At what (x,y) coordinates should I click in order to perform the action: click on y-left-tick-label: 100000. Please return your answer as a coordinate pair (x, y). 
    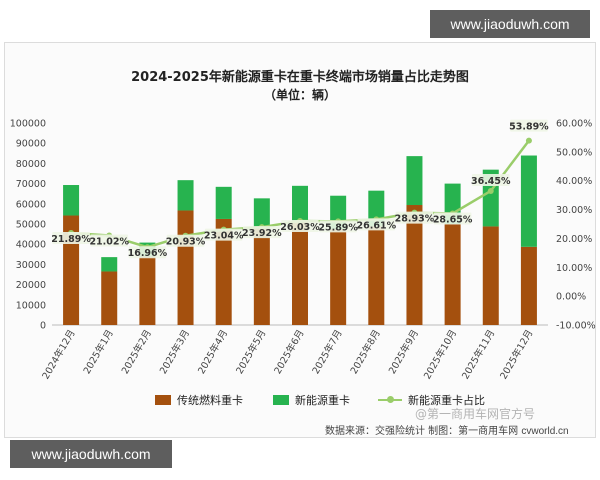
    Looking at the image, I should click on (28, 124).